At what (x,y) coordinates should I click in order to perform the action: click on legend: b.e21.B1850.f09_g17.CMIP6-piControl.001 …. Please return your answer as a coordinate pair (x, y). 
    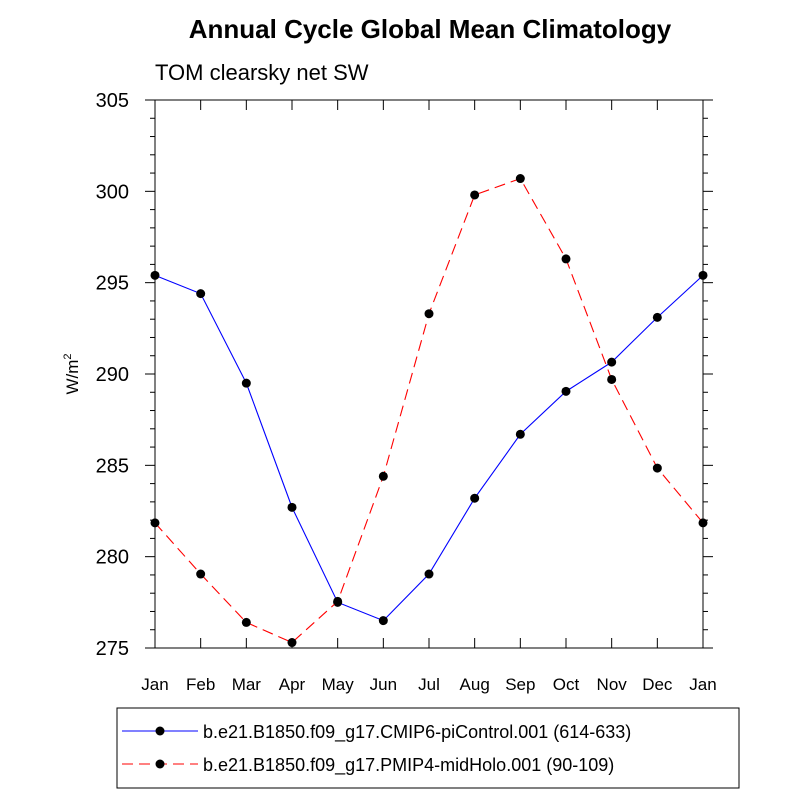
    Looking at the image, I should click on (376, 749).